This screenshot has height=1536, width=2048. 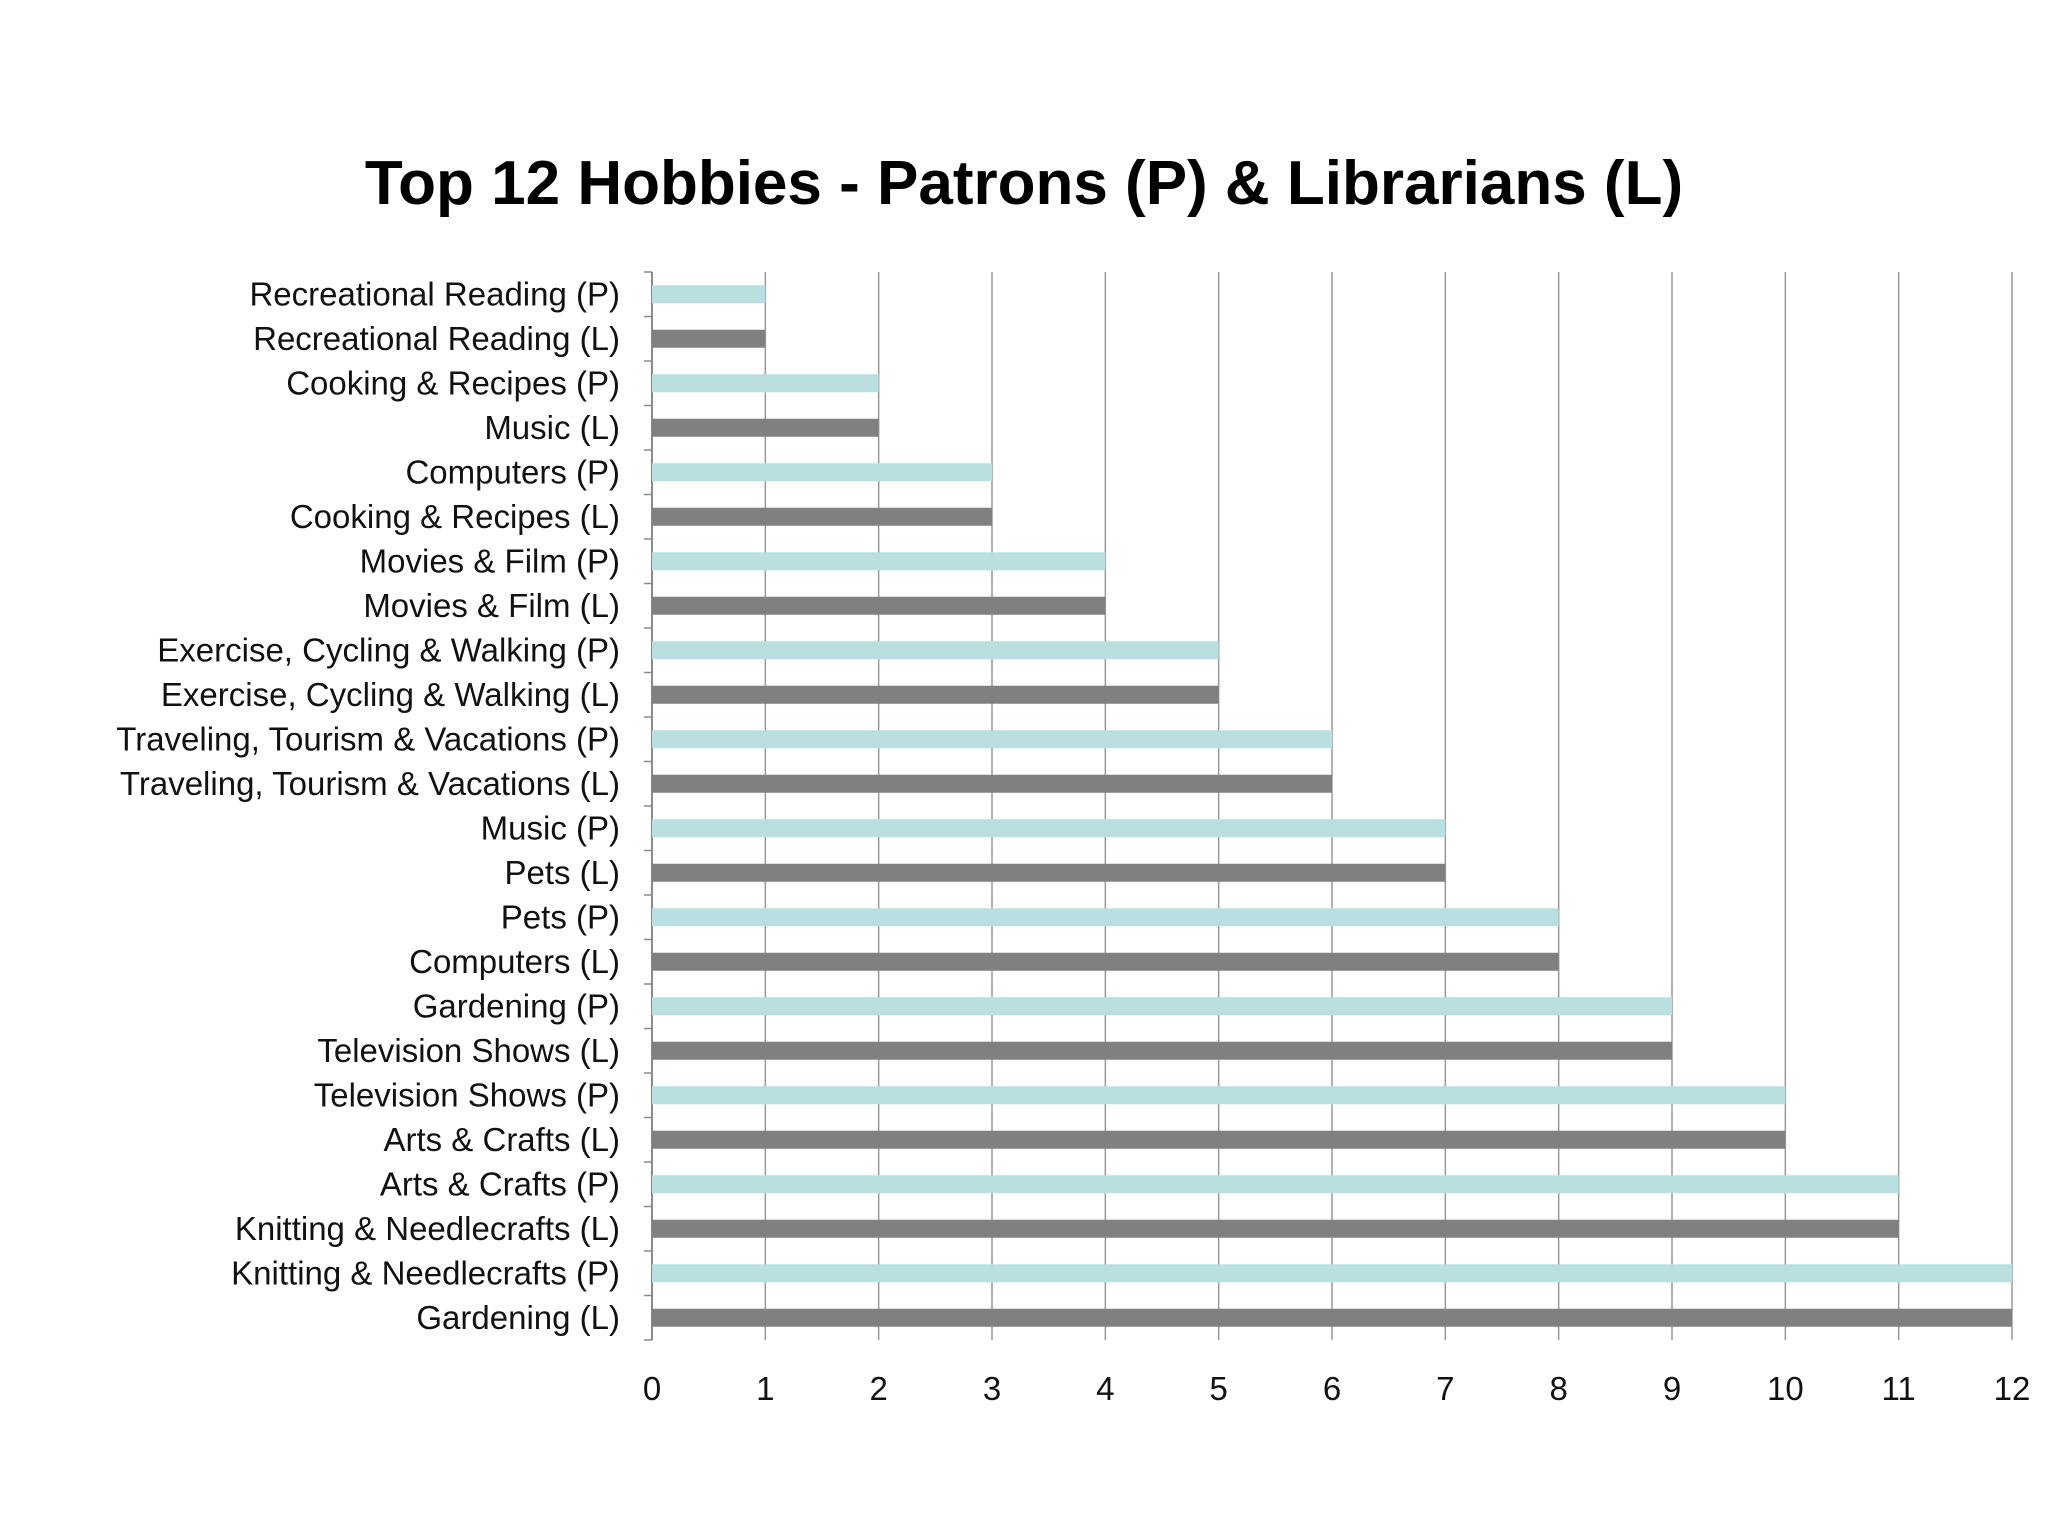 I want to click on category-label-3: Cooking & Recipes (P), so click(x=453, y=382).